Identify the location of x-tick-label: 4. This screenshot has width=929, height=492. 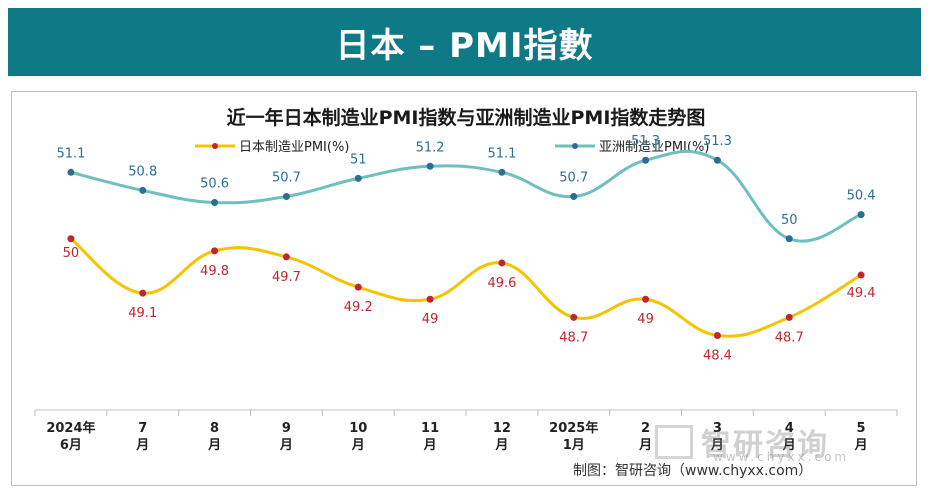
(789, 428).